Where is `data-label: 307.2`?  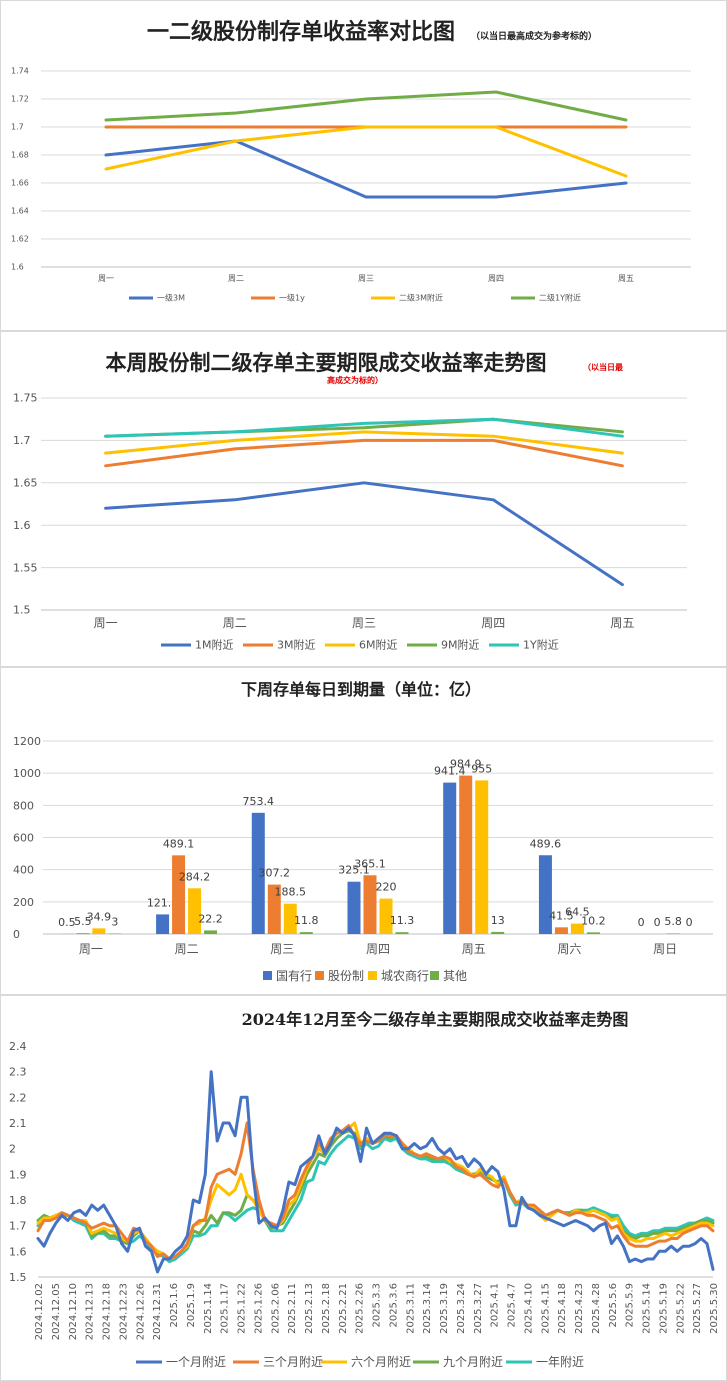 data-label: 307.2 is located at coordinates (275, 873).